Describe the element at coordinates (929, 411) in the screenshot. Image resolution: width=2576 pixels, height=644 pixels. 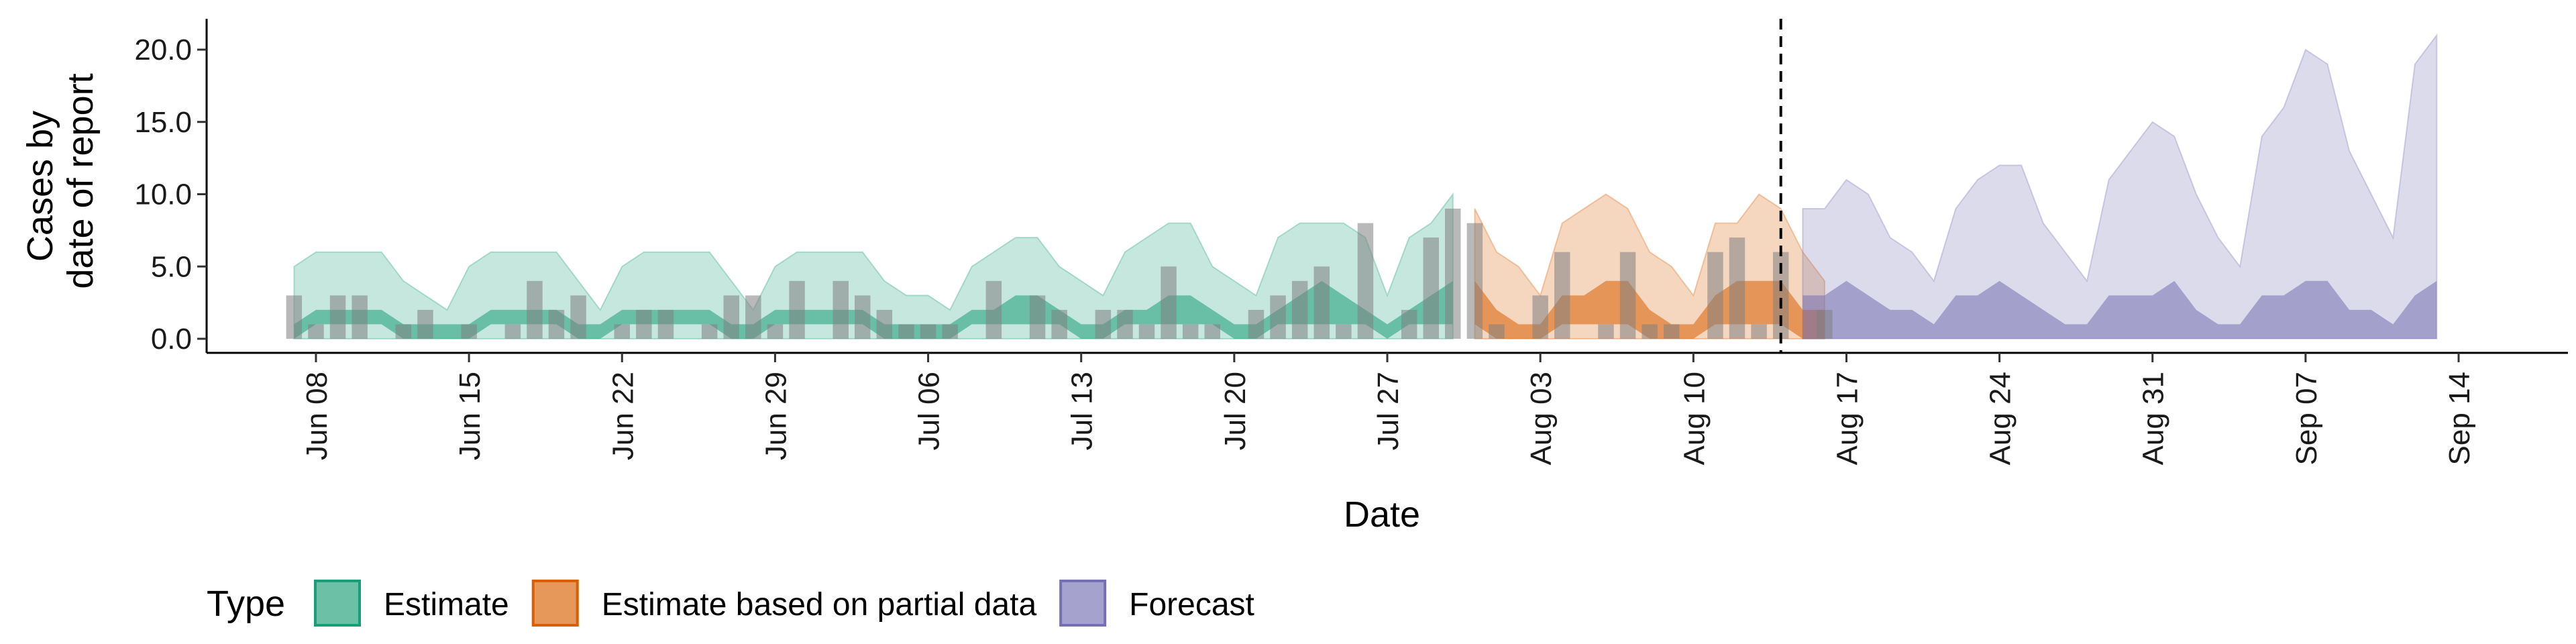
I see `x-tick-label: Jul 06` at that location.